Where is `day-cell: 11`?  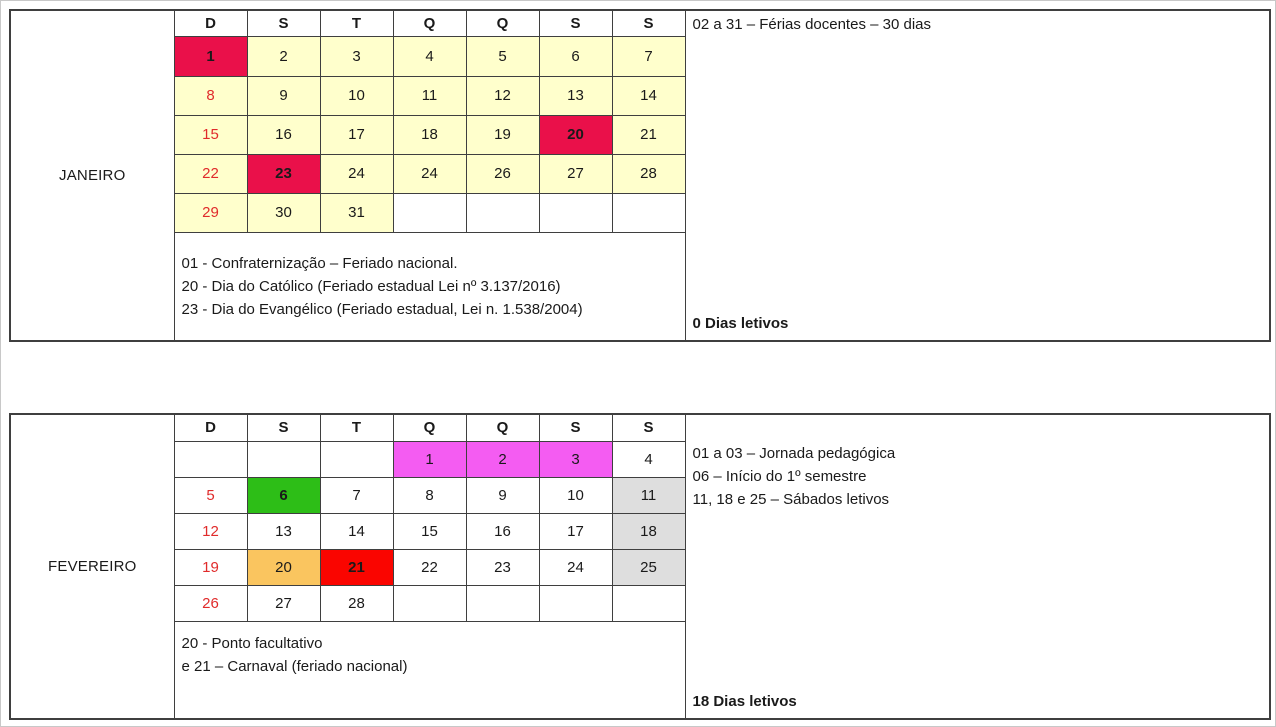
day-cell: 11 is located at coordinates (648, 495).